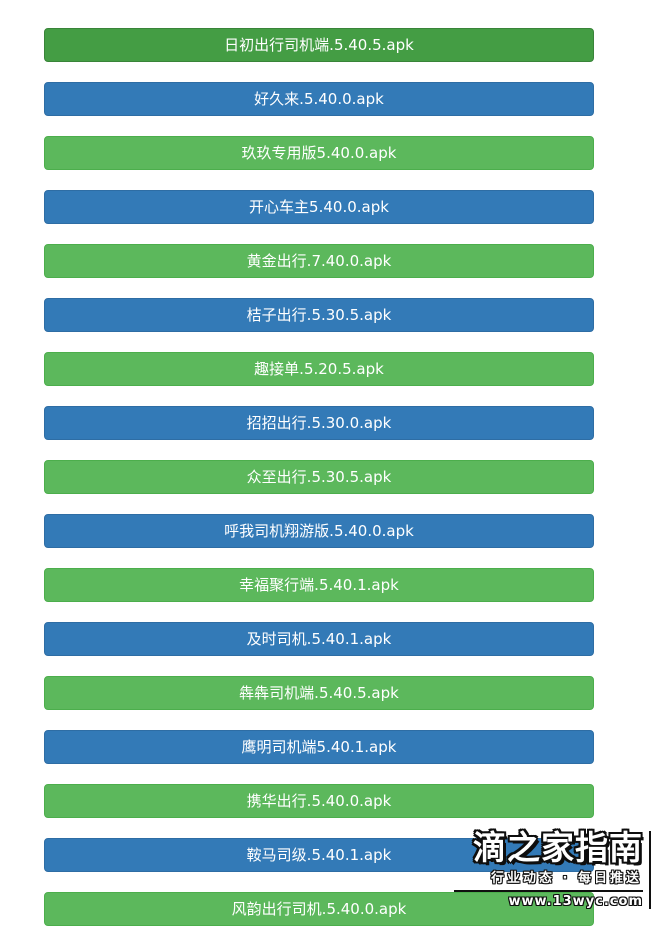  What do you see at coordinates (319, 801) in the screenshot?
I see `apk-download-button: 携华出行.5.40.0.apk` at bounding box center [319, 801].